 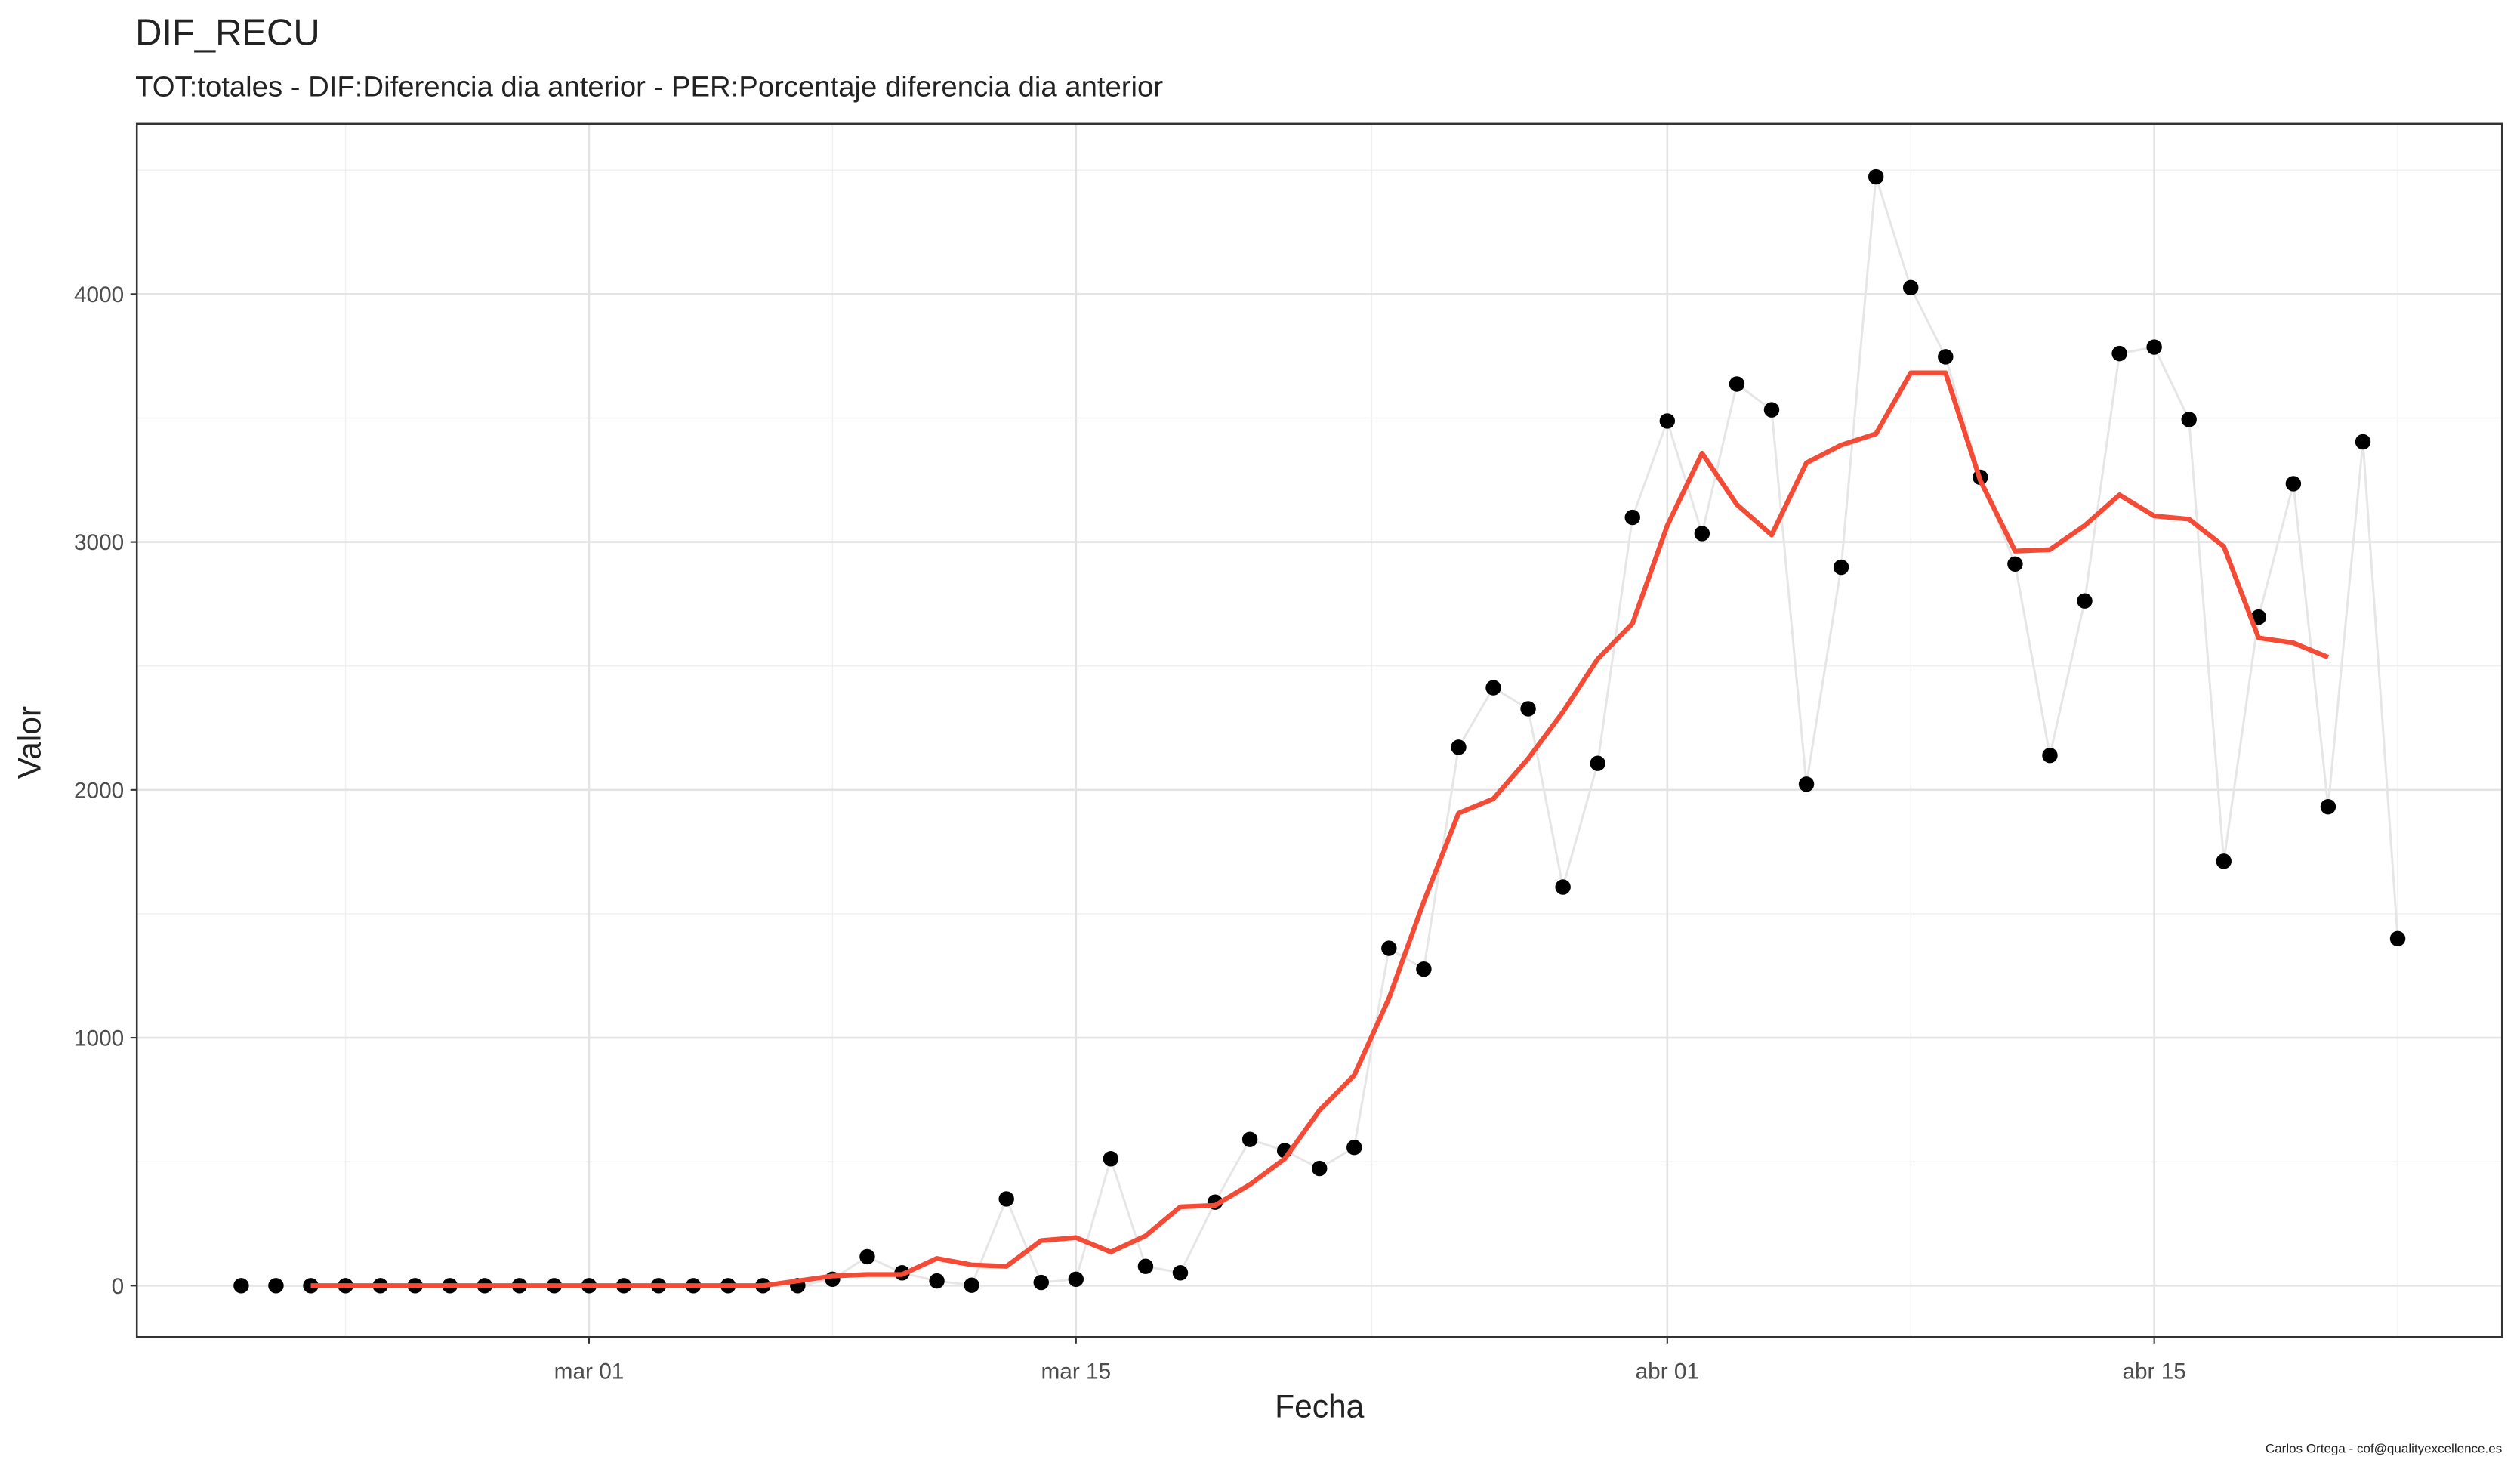 What do you see at coordinates (30, 742) in the screenshot?
I see `y-axis-label: Valor` at bounding box center [30, 742].